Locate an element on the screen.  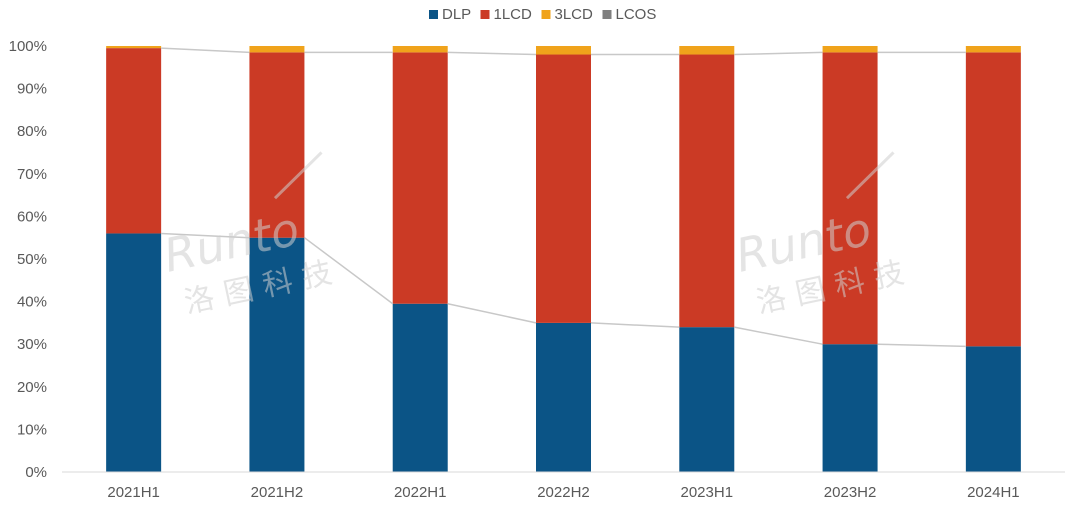
bar-segment-dlp-2021h1 is located at coordinates (134, 352).